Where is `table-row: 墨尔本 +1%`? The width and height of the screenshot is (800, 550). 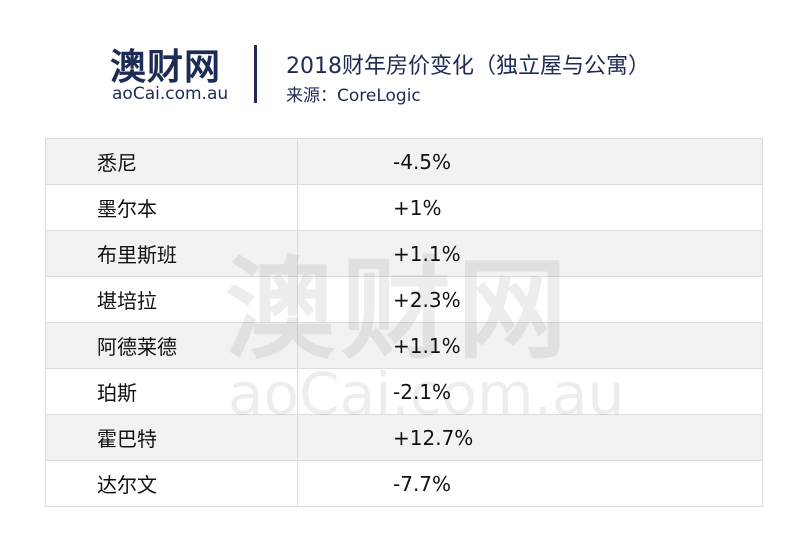
table-row: 墨尔本 +1% is located at coordinates (404, 207).